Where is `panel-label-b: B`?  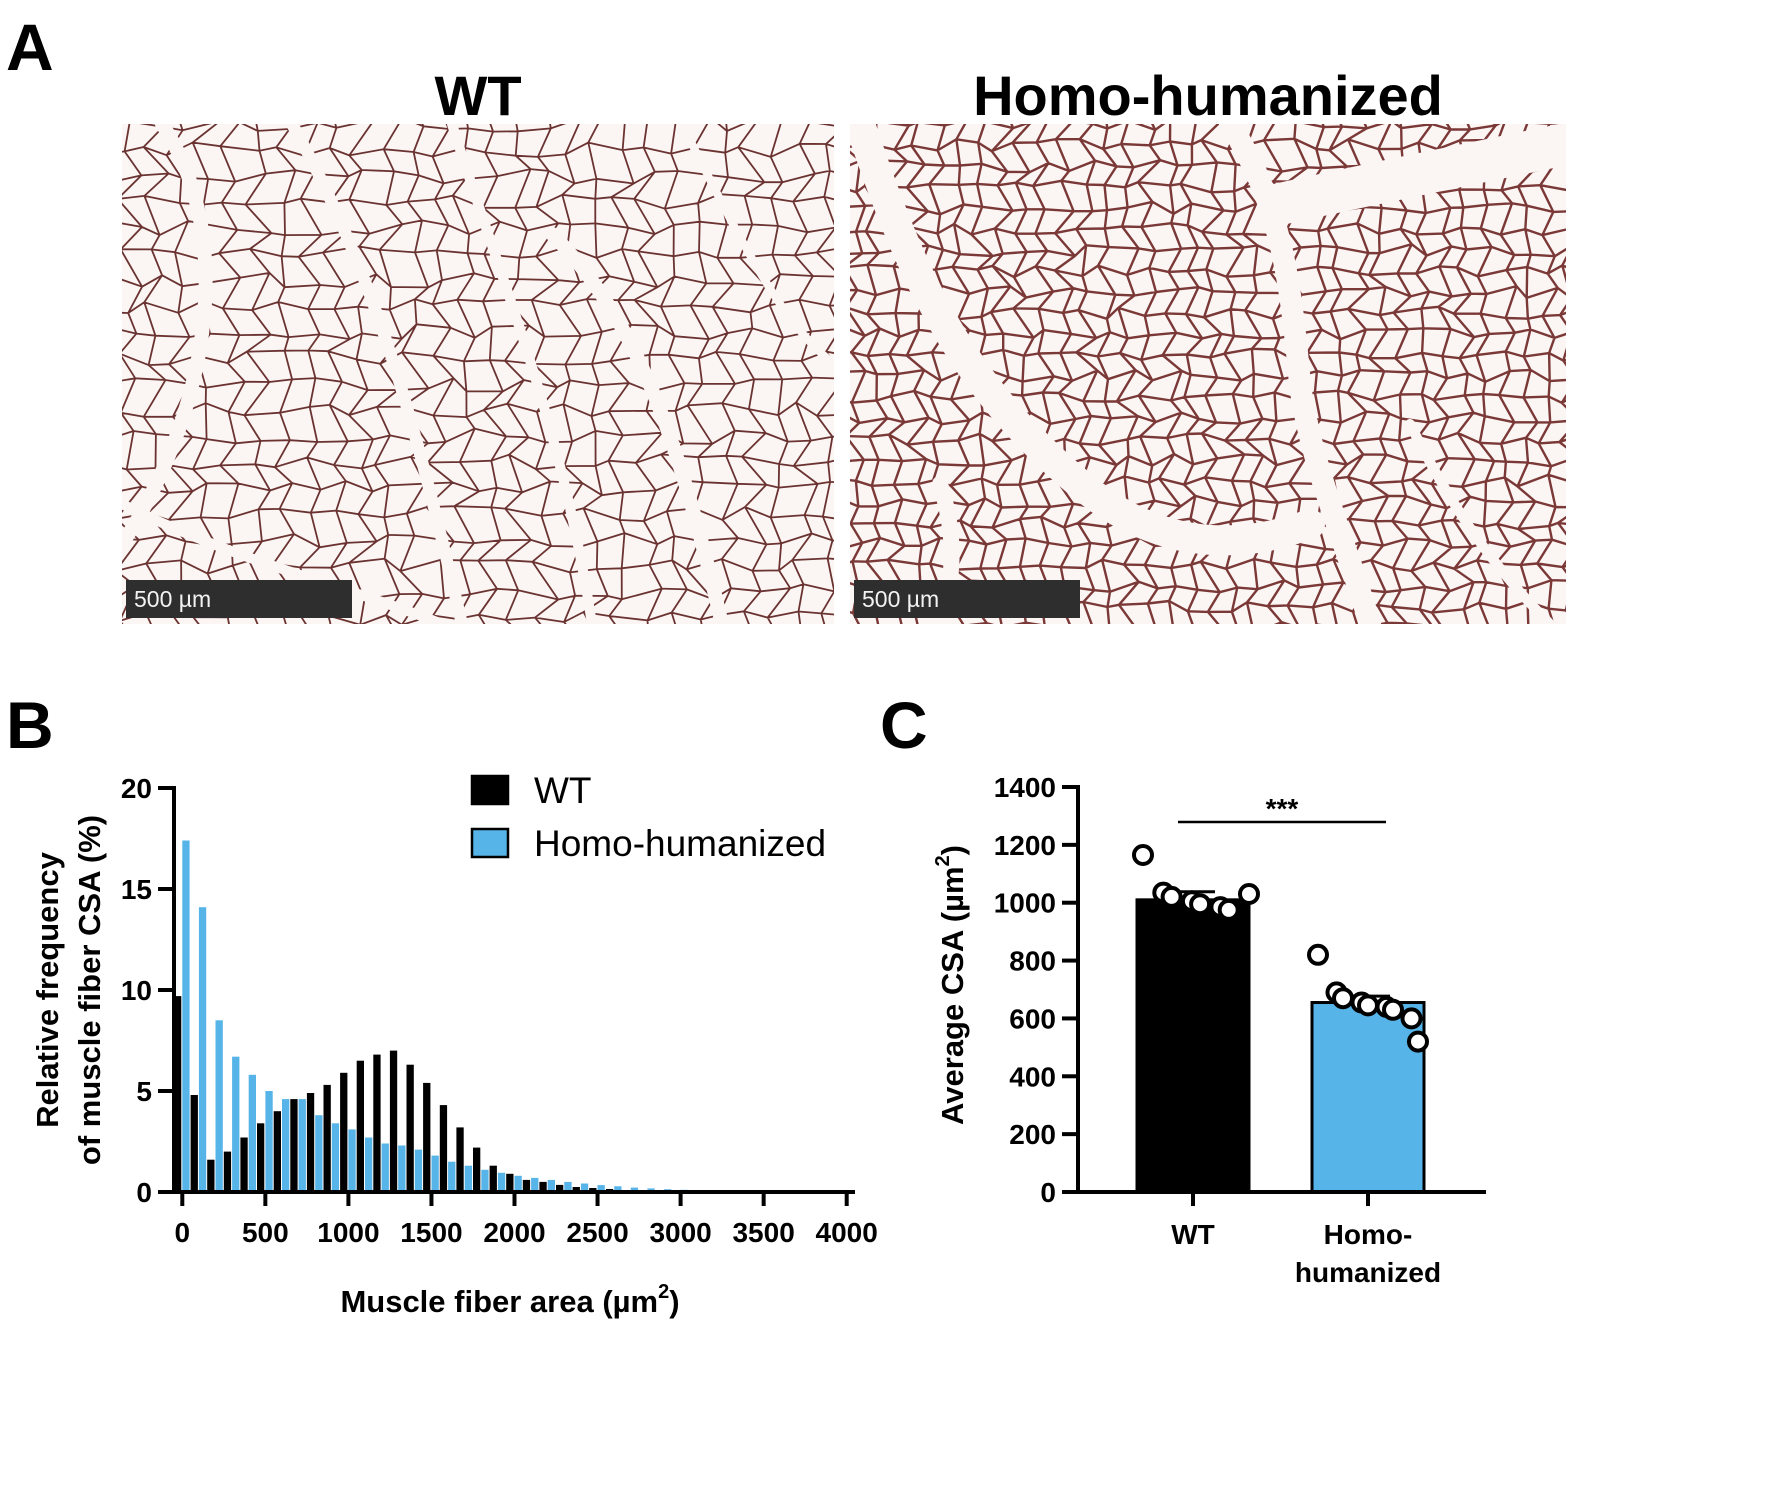 panel-label-b: B is located at coordinates (30, 725).